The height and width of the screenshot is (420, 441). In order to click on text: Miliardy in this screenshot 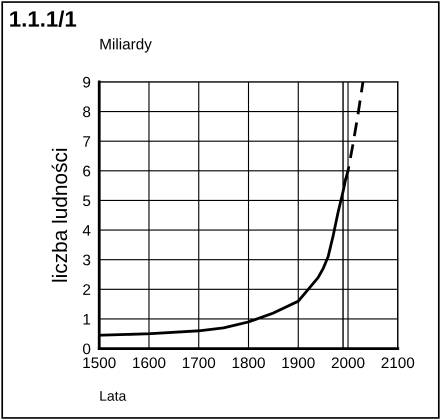, I will do `click(126, 45)`.